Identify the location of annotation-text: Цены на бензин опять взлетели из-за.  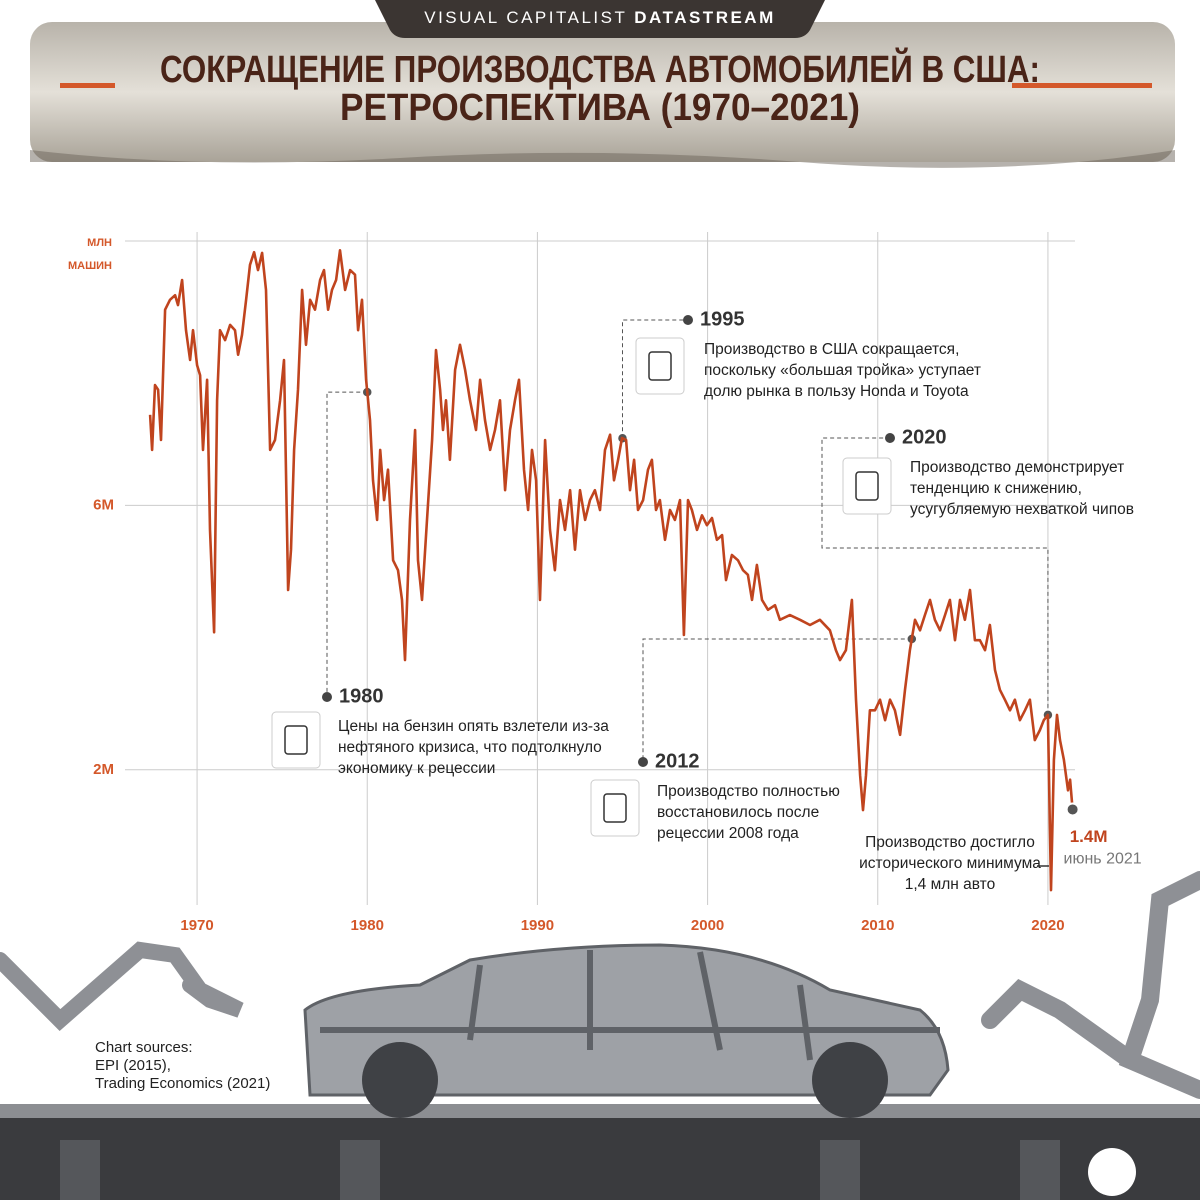
(473, 726).